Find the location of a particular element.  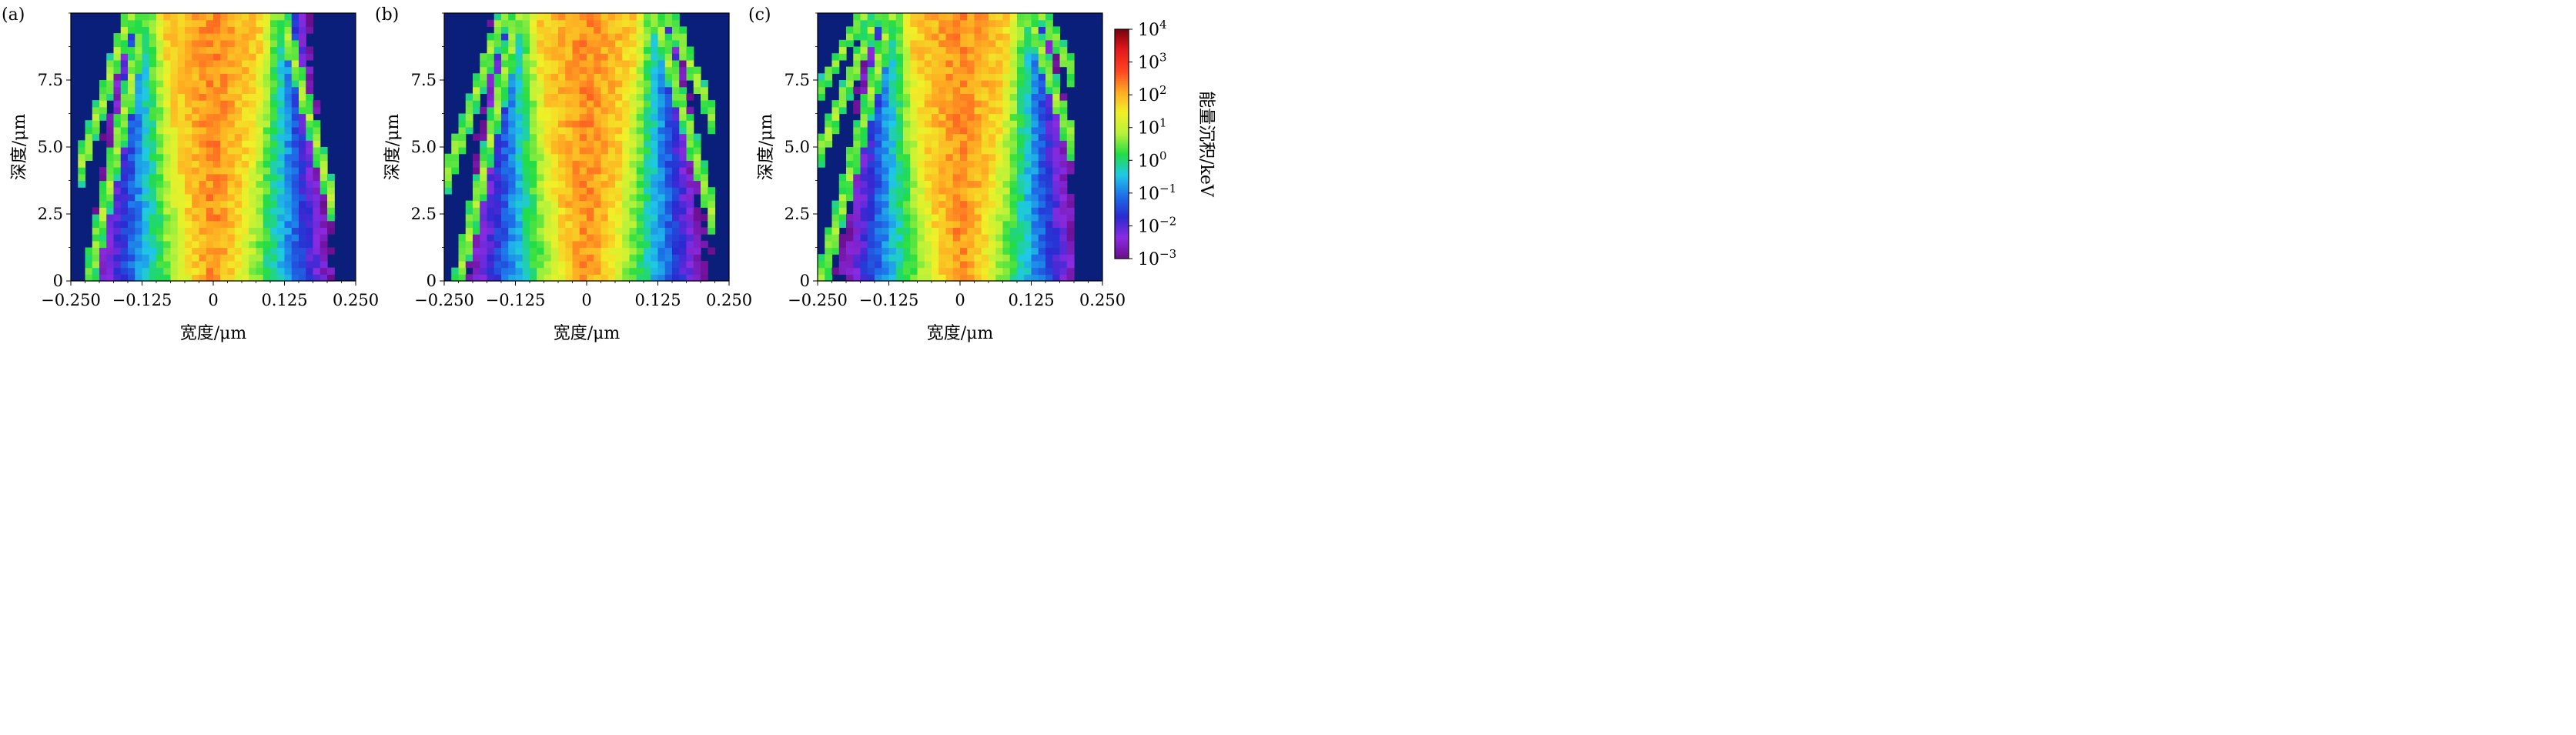

panel-label: (a) is located at coordinates (14, 15).